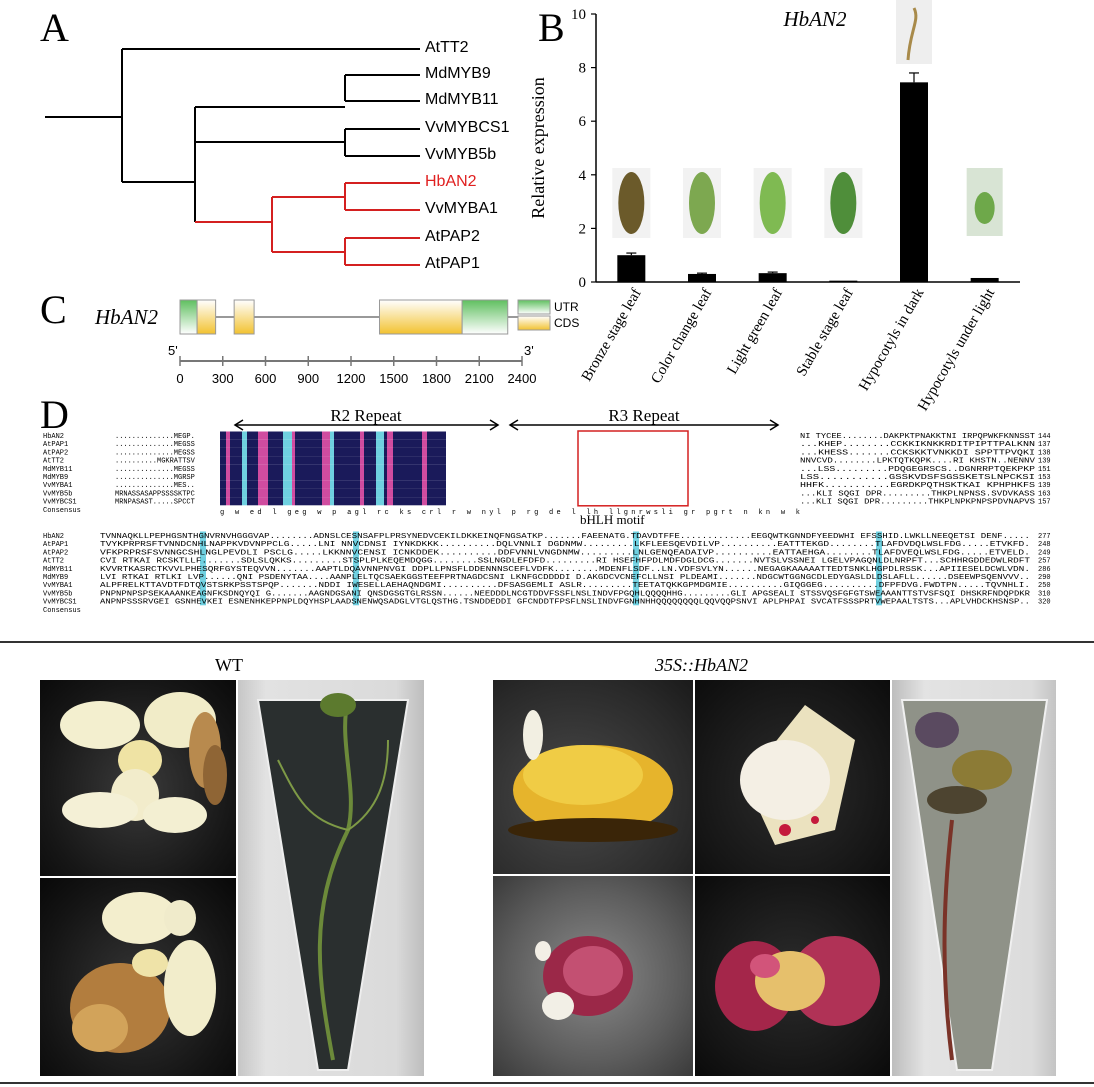 This screenshot has width=1094, height=1087. What do you see at coordinates (308, 378) in the screenshot?
I see `scale-tick-label: 900` at bounding box center [308, 378].